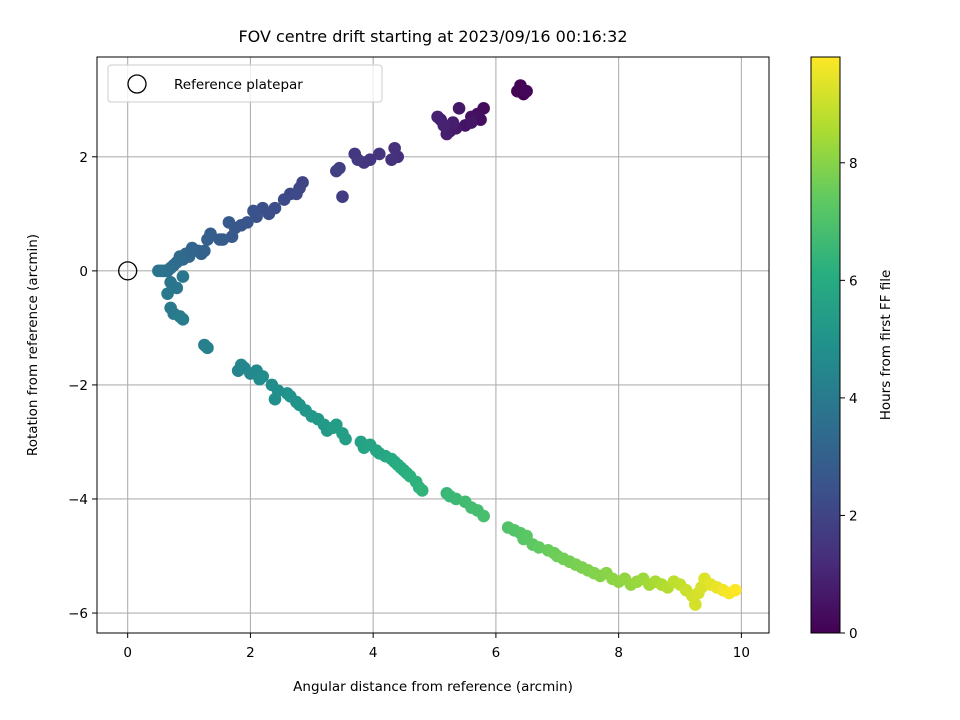 The image size is (960, 720). What do you see at coordinates (853, 399) in the screenshot?
I see `colorbar-tick-label: 4` at bounding box center [853, 399].